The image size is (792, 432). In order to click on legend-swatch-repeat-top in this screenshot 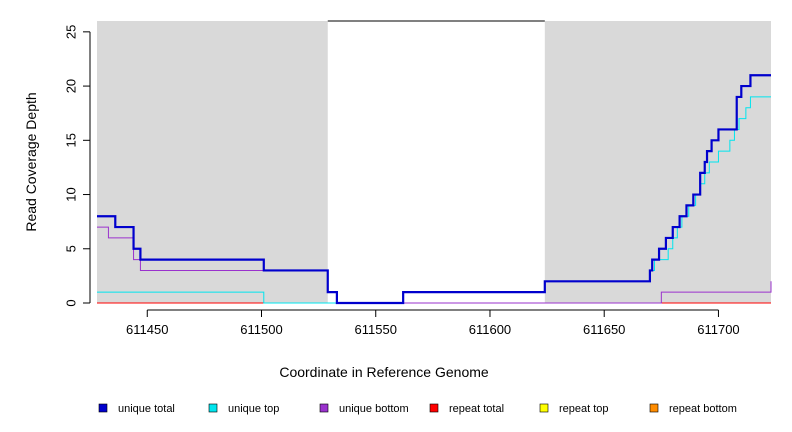, I will do `click(544, 408)`.